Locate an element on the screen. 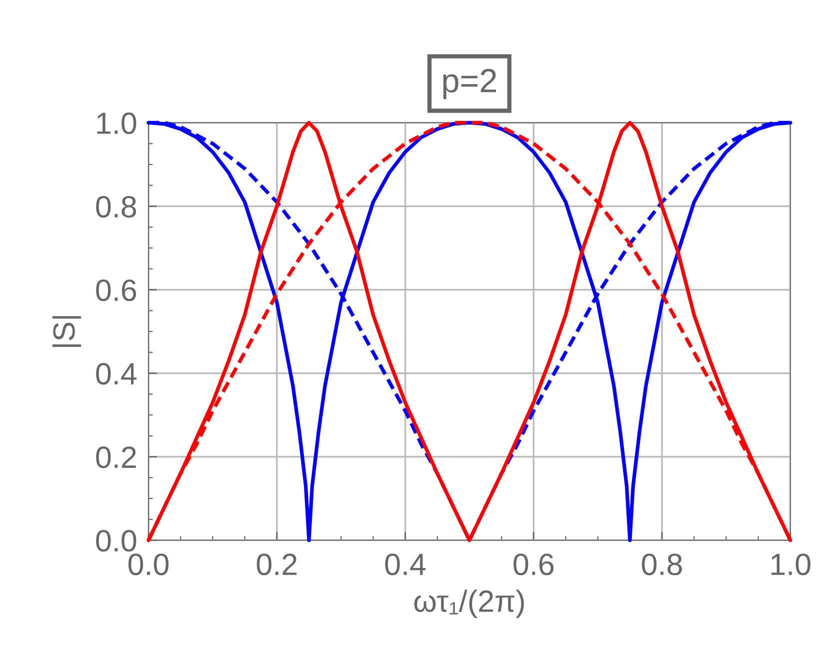 This screenshot has width=825, height=667. y-tick-label: 0.6 is located at coordinates (116, 290).